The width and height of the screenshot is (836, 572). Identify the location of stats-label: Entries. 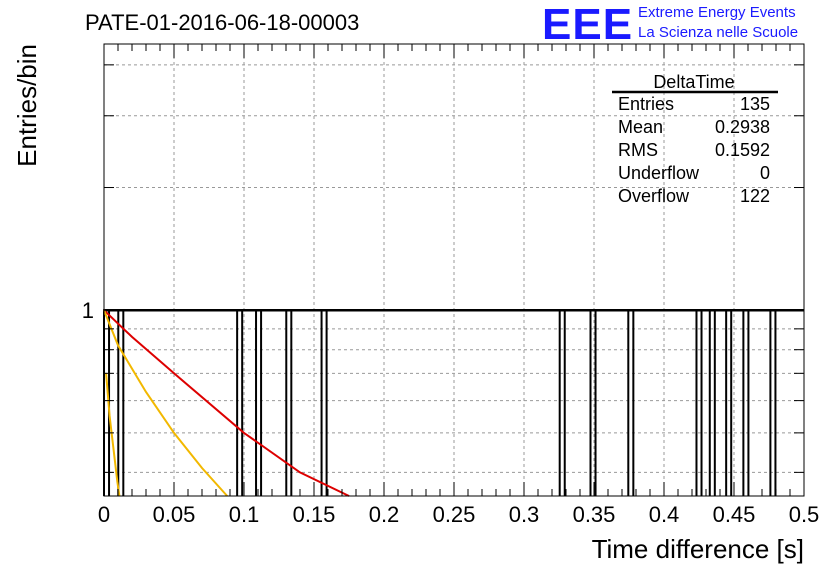
(646, 104).